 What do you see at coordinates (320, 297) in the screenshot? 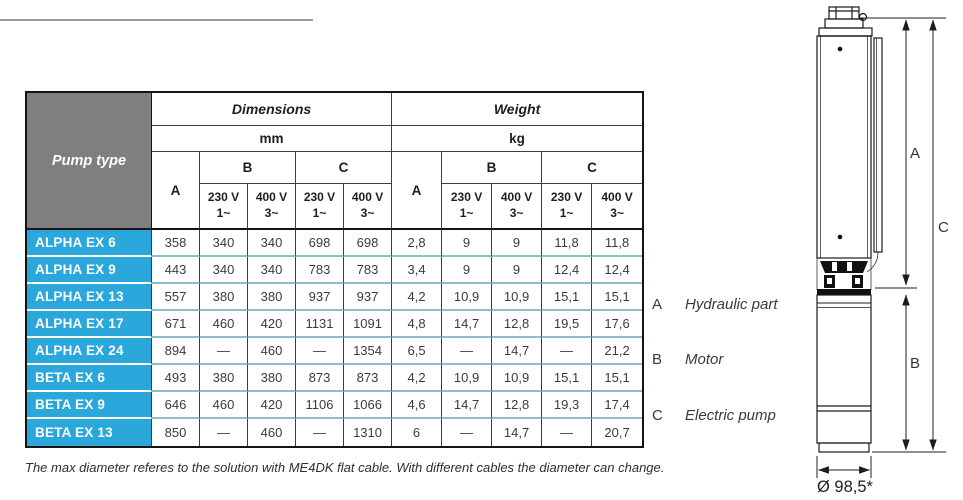
I see `value-cell: 937` at bounding box center [320, 297].